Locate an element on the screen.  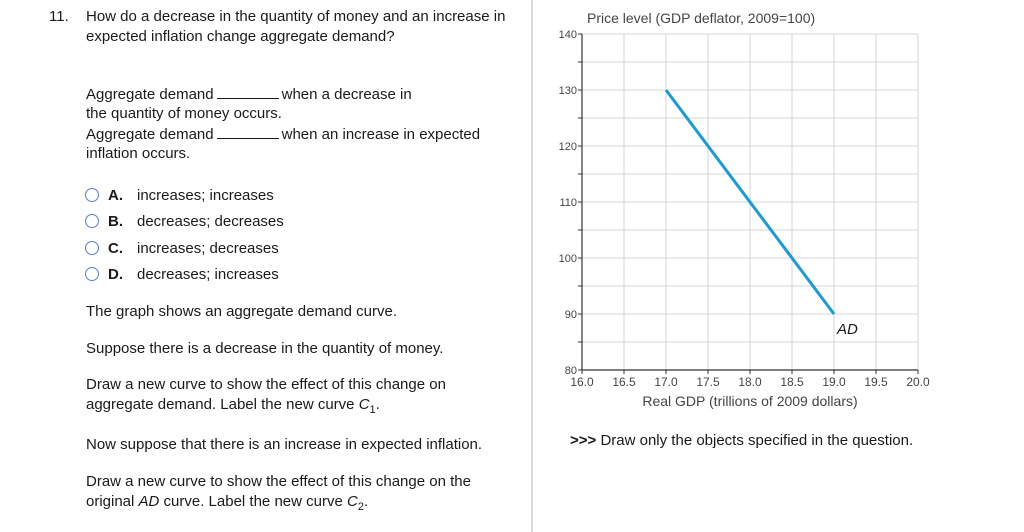
curve-label-c1: C is located at coordinates (364, 404).